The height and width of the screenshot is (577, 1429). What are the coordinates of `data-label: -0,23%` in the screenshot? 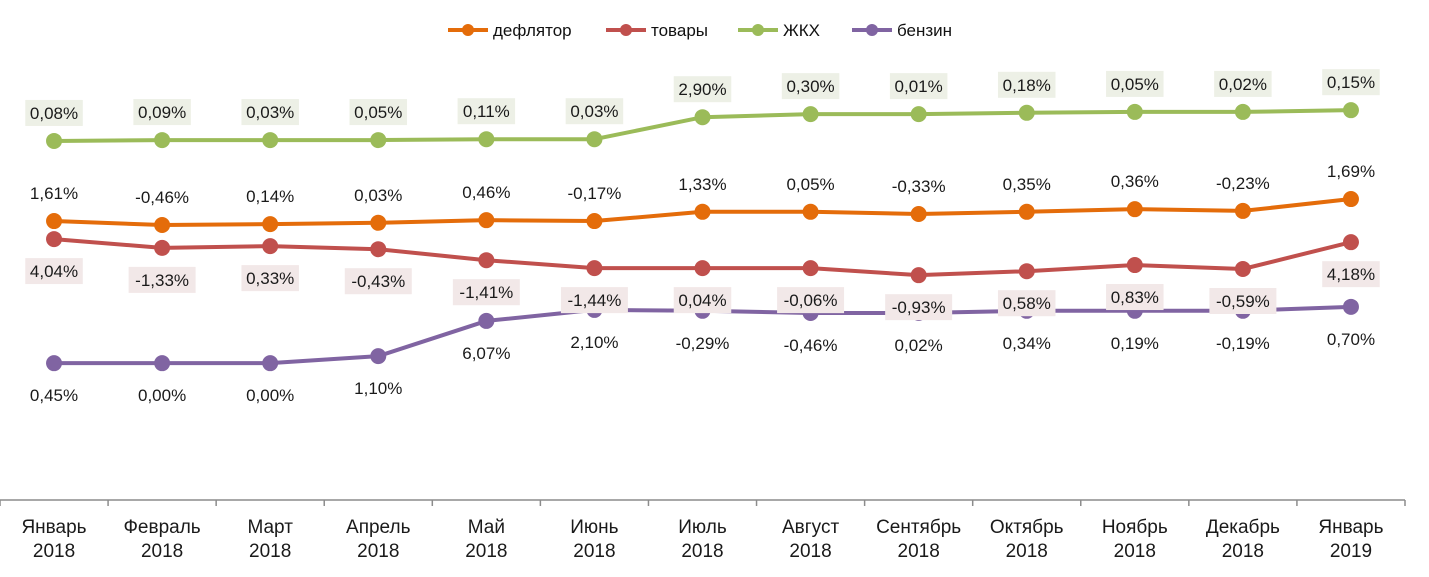 It's located at (1243, 183).